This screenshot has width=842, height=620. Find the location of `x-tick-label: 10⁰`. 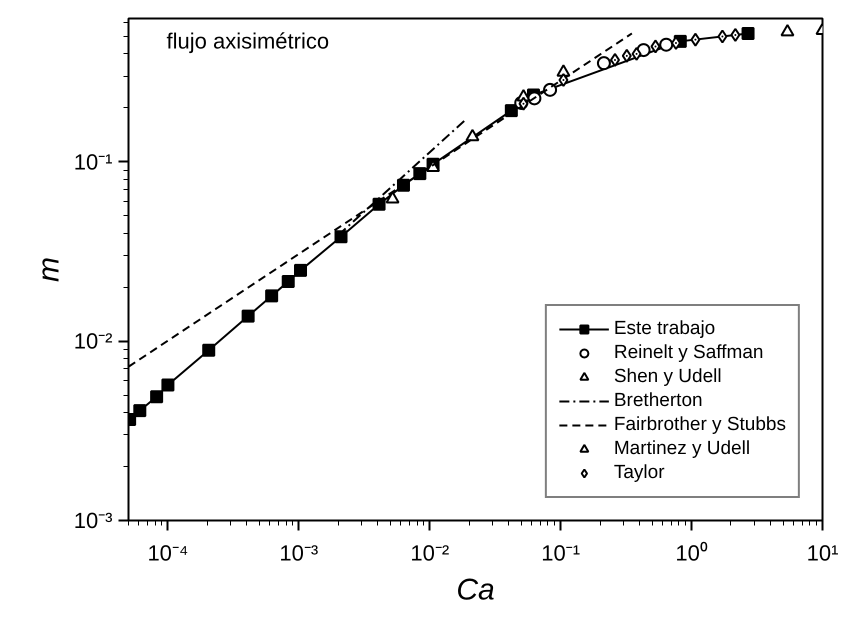

x-tick-label: 10⁰ is located at coordinates (691, 553).